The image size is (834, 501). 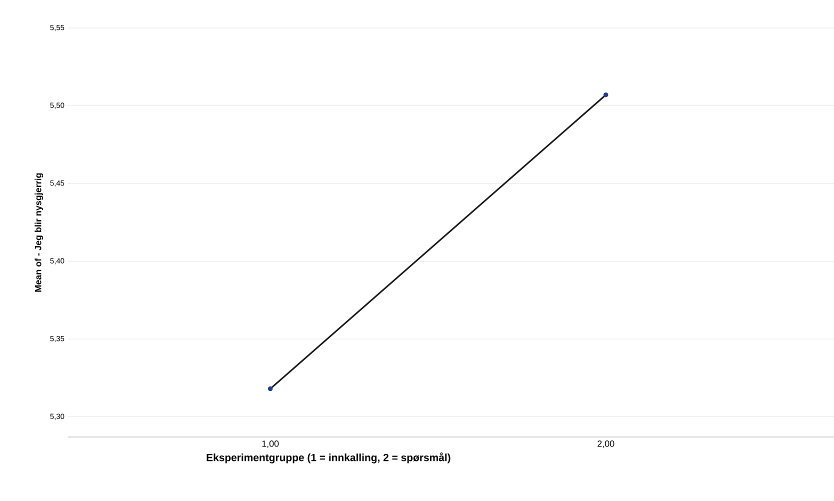 I want to click on x-tick-label: 2,00, so click(x=606, y=444).